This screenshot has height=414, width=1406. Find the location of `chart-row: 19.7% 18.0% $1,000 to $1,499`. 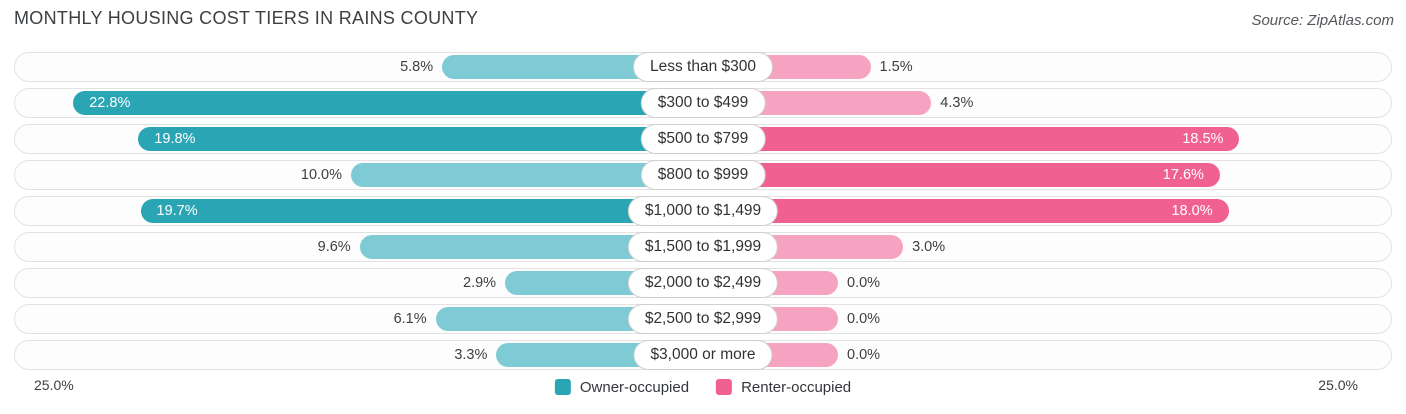

chart-row: 19.7% 18.0% $1,000 to $1,499 is located at coordinates (703, 211).